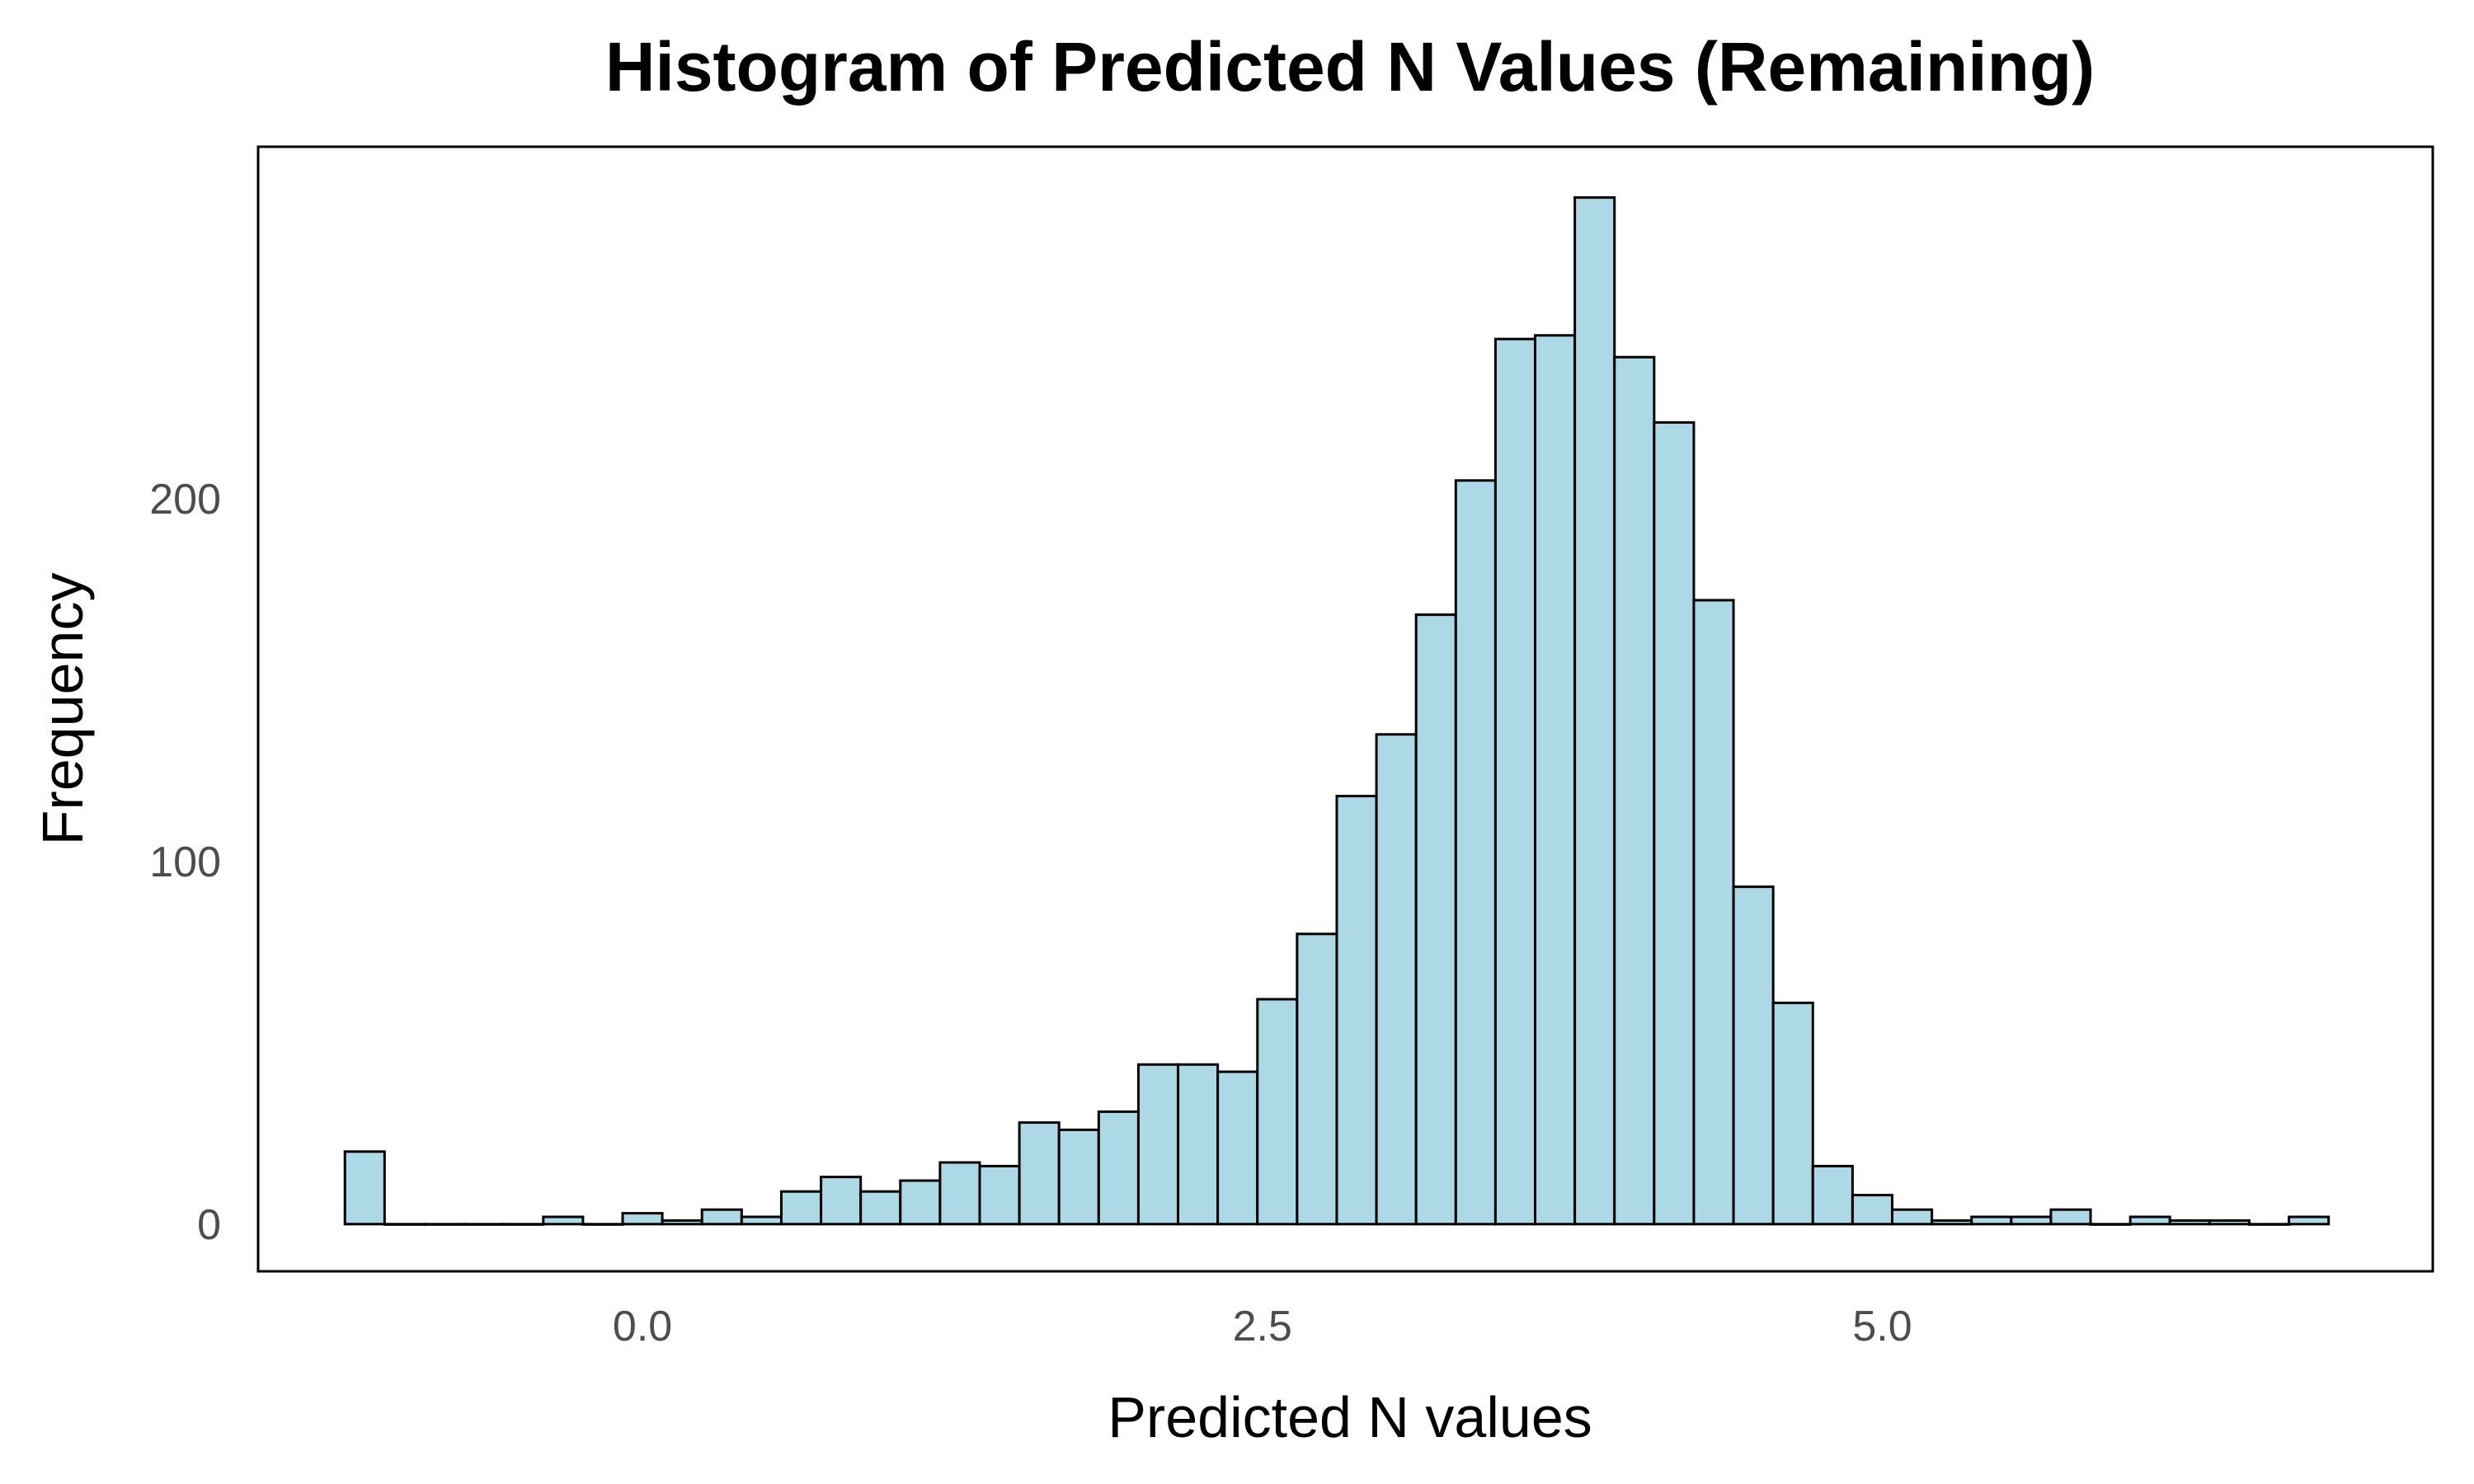 This screenshot has height=1484, width=2474. Describe the element at coordinates (209, 1225) in the screenshot. I see `y-tick-label: 0` at that location.